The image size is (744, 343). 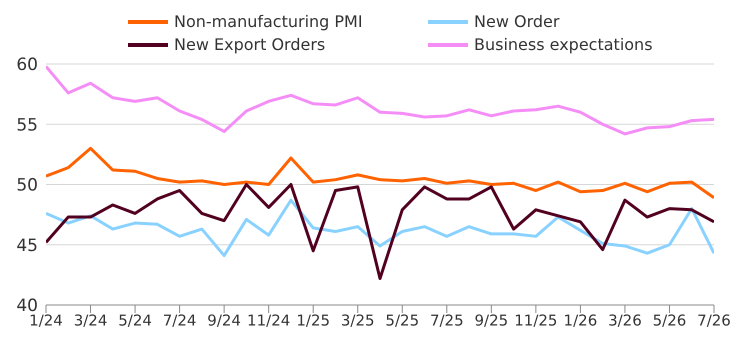 I want to click on x-tick-label: 3/26, so click(x=625, y=321).